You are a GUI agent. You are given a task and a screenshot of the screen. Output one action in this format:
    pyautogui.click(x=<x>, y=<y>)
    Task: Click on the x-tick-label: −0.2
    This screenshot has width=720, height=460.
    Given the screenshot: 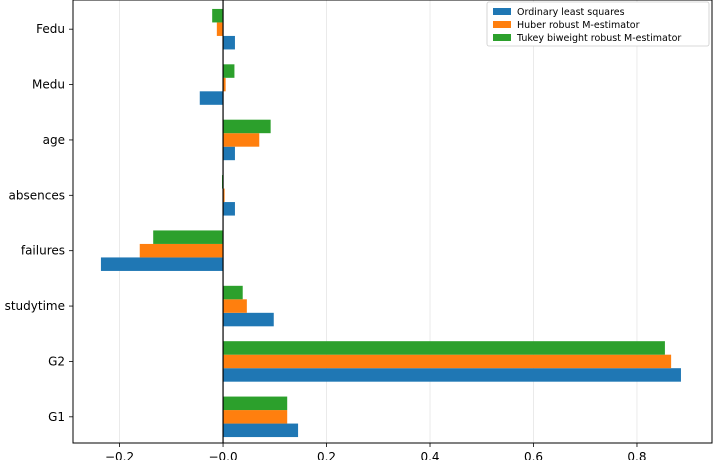 What is the action you would take?
    pyautogui.click(x=119, y=455)
    